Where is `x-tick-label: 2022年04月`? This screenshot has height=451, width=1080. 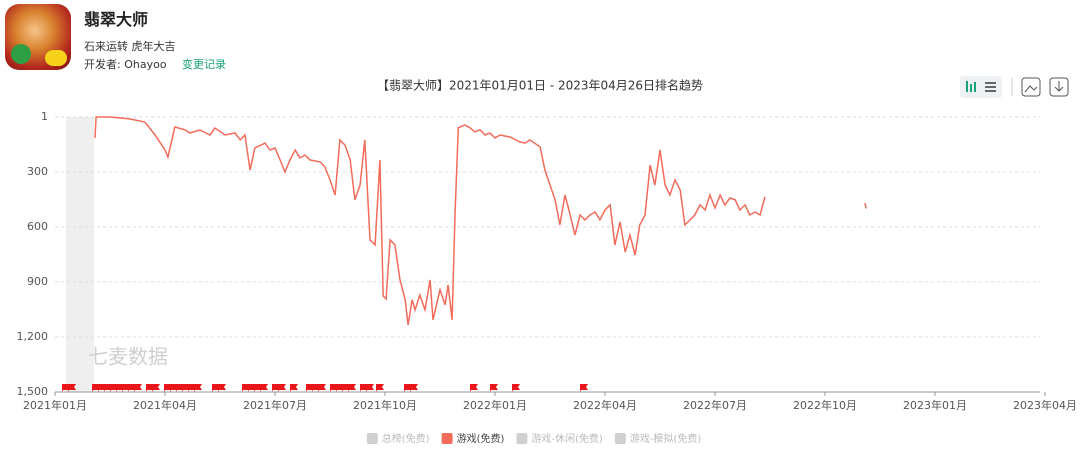
x-tick-label: 2022年04月 is located at coordinates (605, 405).